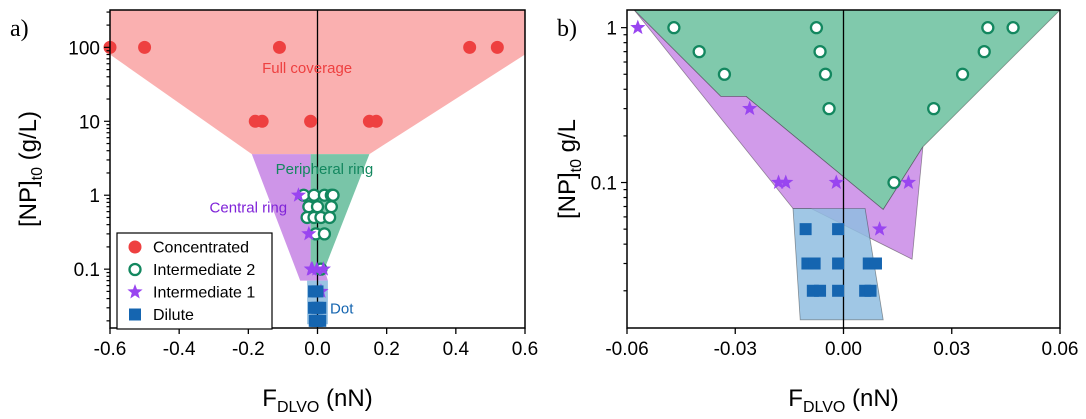 Image resolution: width=1086 pixels, height=419 pixels. What do you see at coordinates (89, 122) in the screenshot?
I see `y-tick-label: 10` at bounding box center [89, 122].